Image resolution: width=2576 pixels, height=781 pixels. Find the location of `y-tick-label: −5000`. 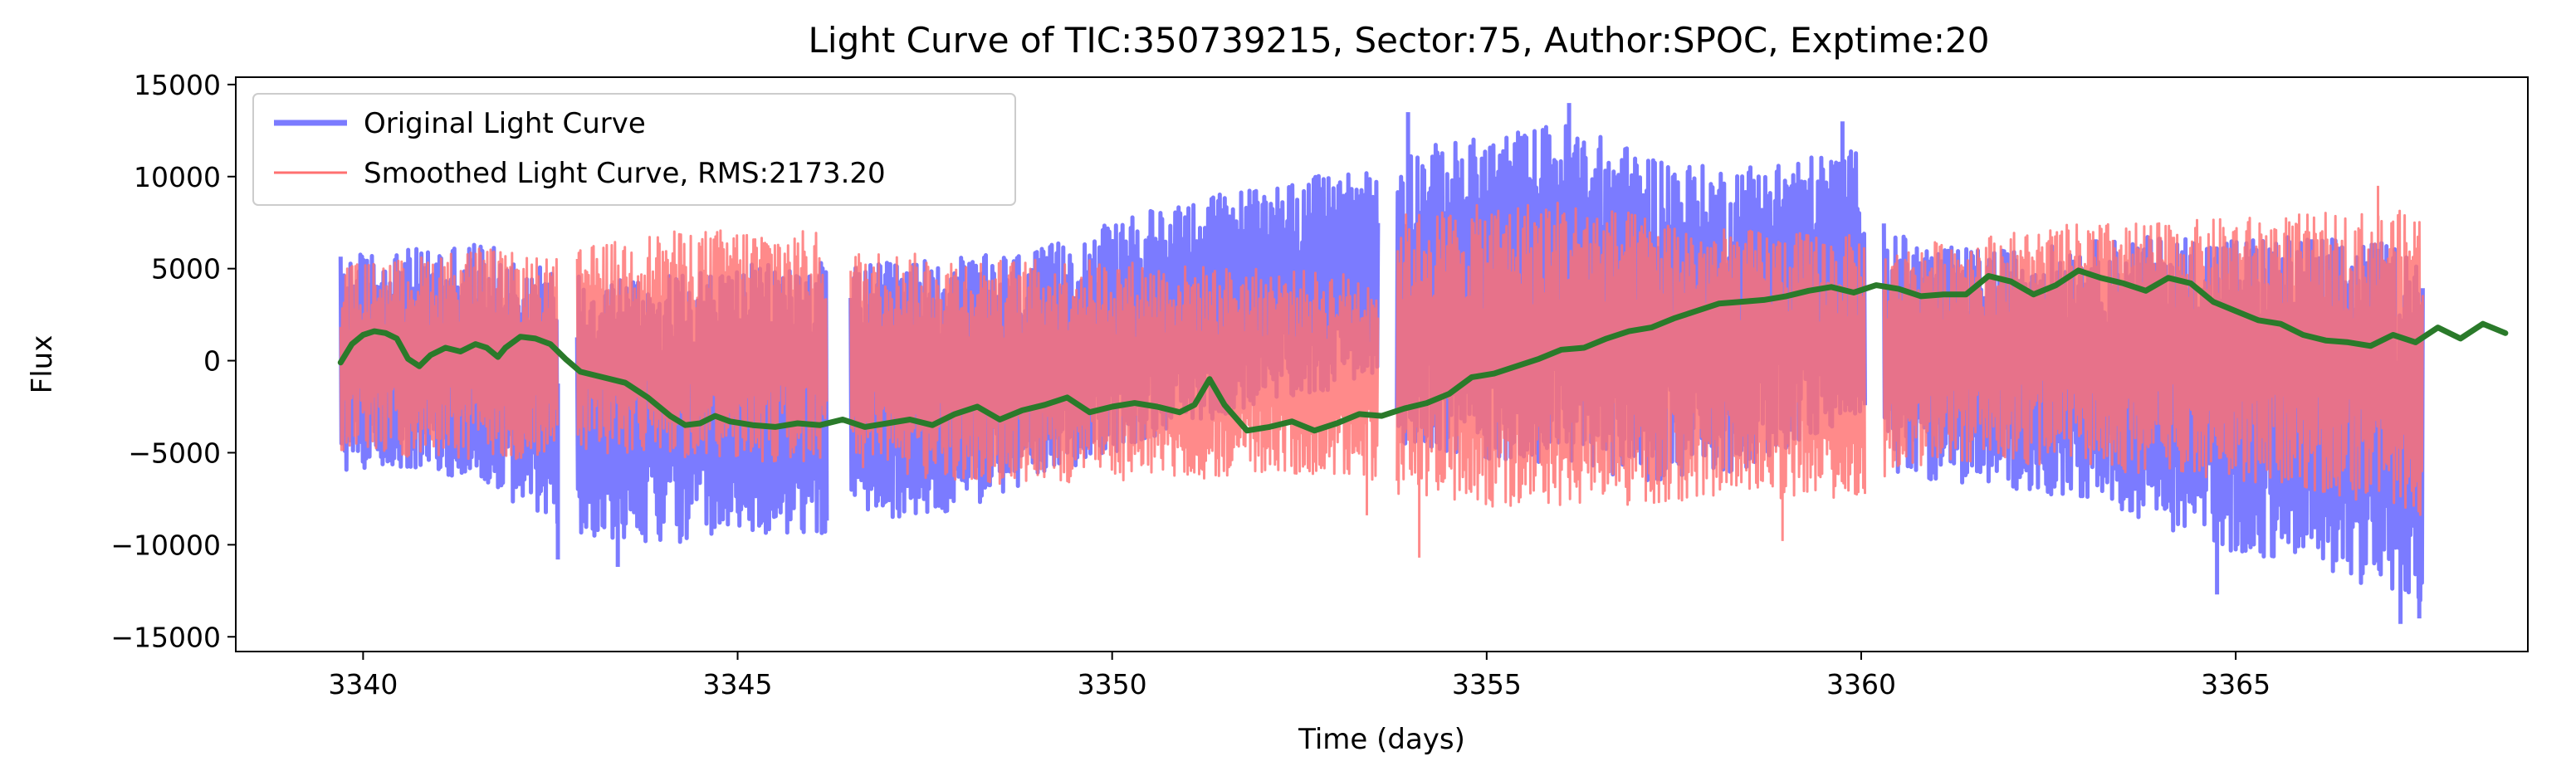

y-tick-label: −5000 is located at coordinates (174, 453).